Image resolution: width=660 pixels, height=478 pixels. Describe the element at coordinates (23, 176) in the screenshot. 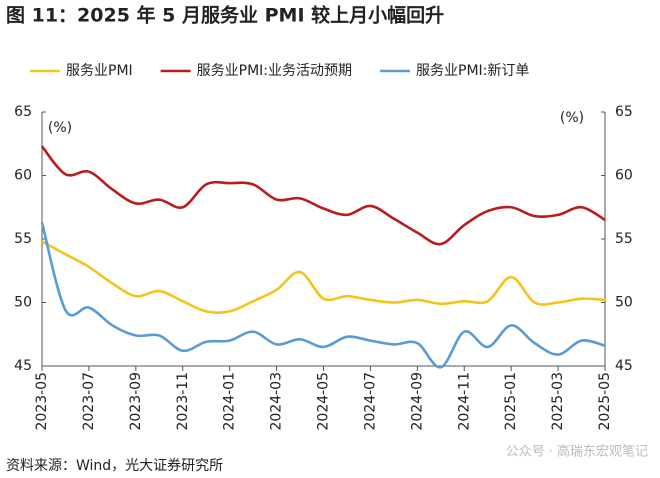

I see `y-tick-label: 60` at that location.